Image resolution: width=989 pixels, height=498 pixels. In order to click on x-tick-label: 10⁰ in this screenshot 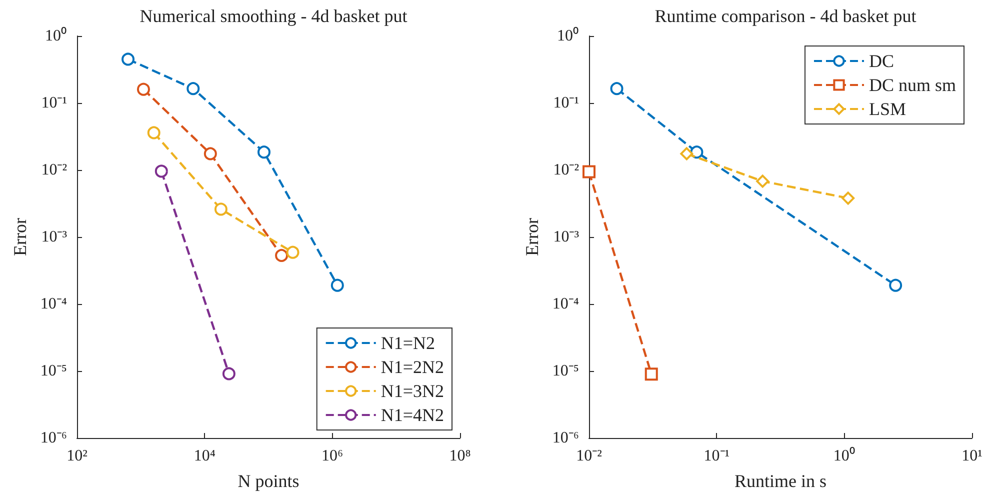, I will do `click(844, 455)`.